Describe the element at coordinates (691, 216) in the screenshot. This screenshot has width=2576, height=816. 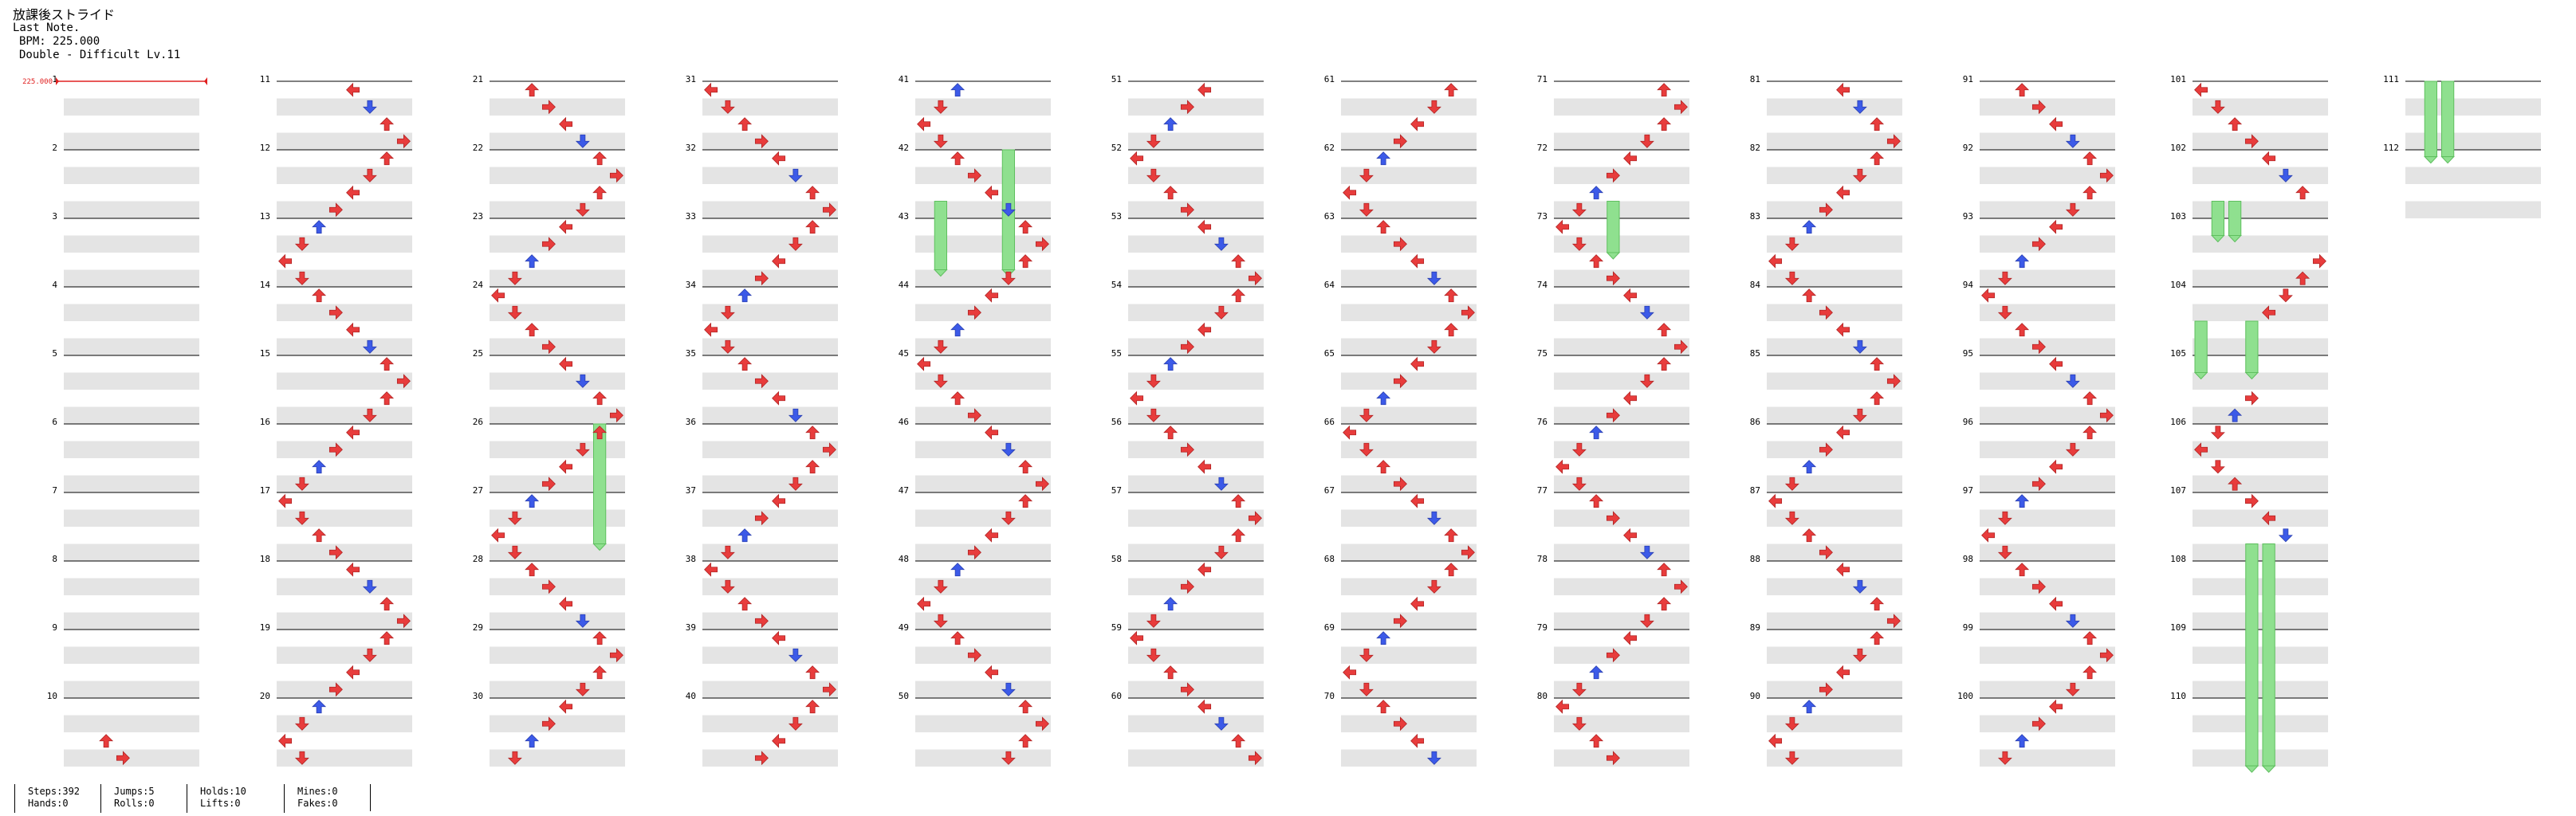
I see `measure-number: 33` at that location.